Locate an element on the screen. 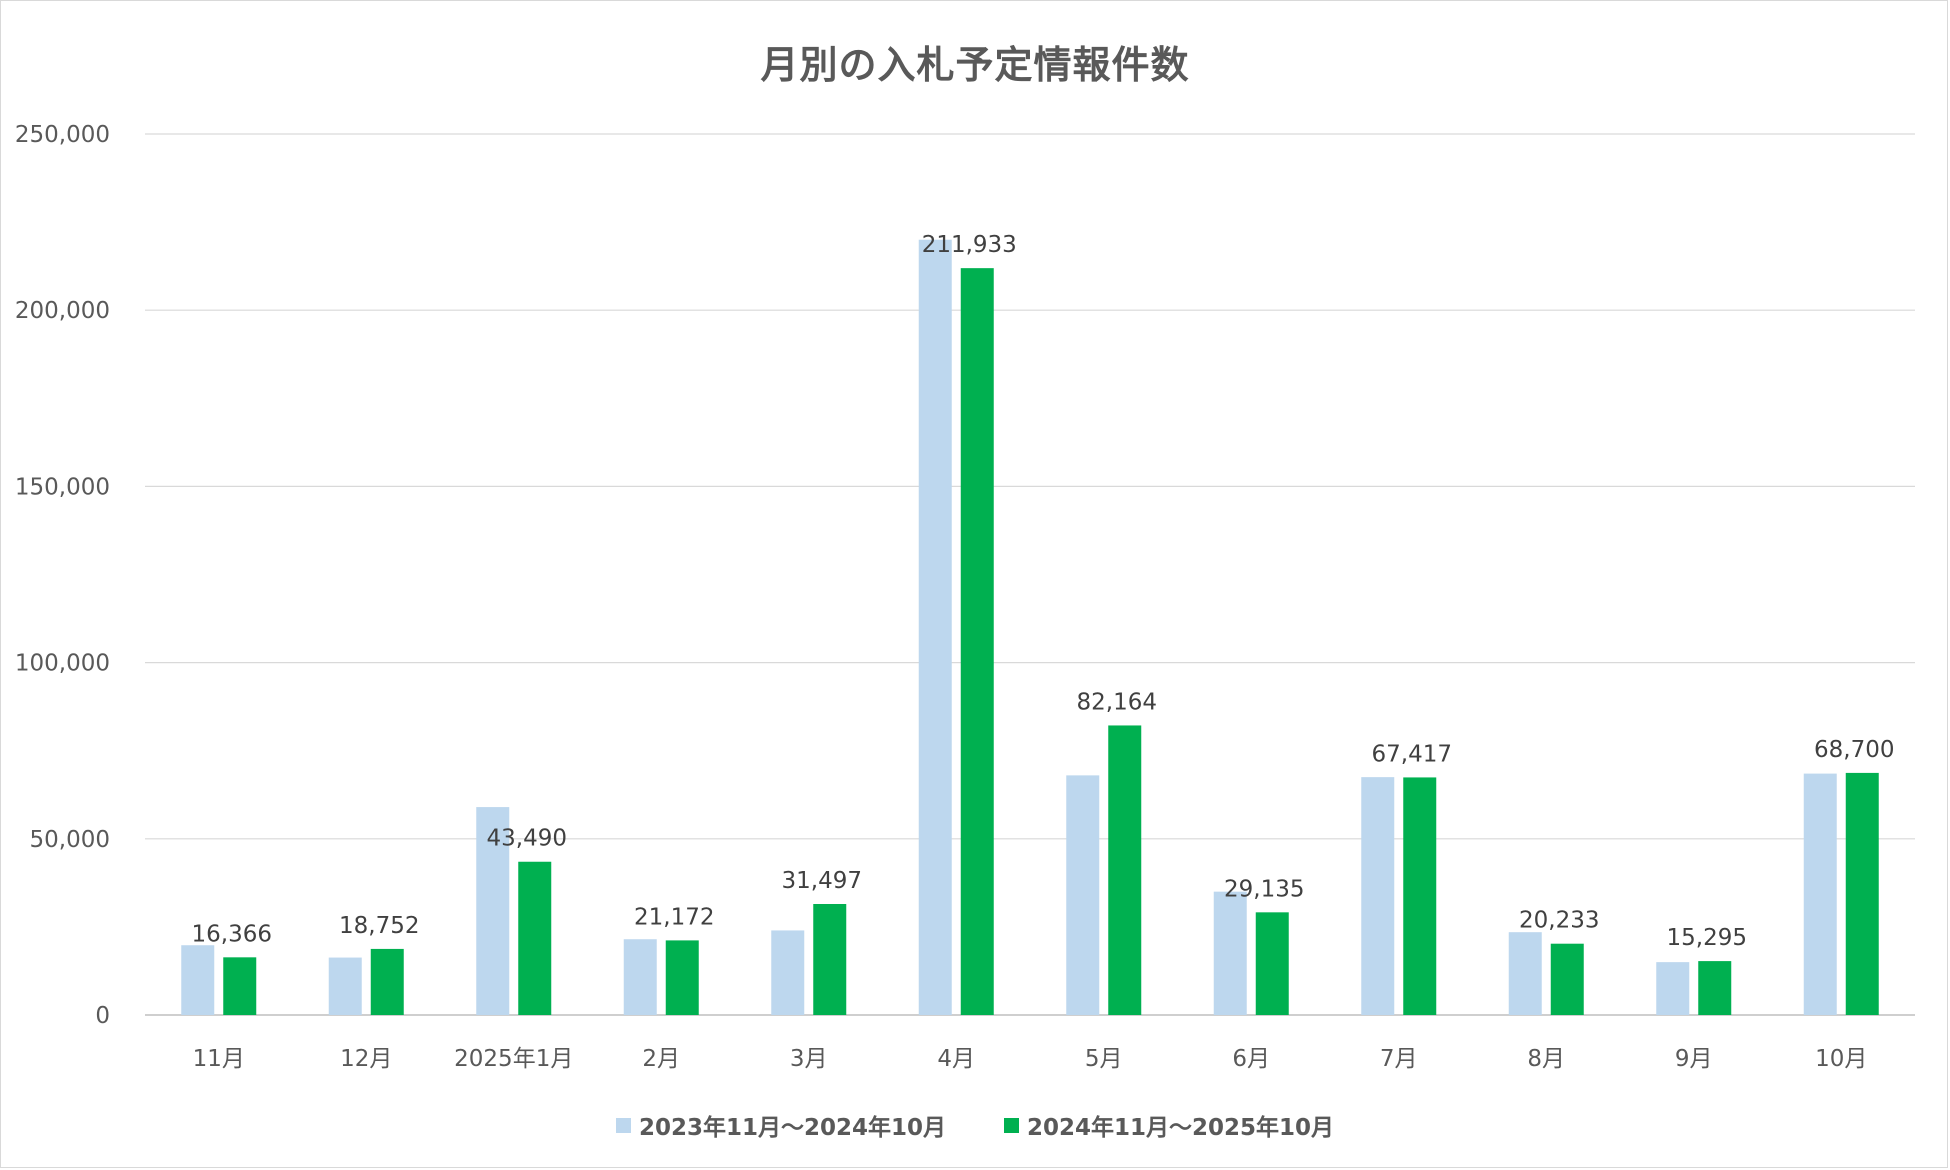 The height and width of the screenshot is (1170, 1950). x-tick-label: 5月 is located at coordinates (1104, 1059).